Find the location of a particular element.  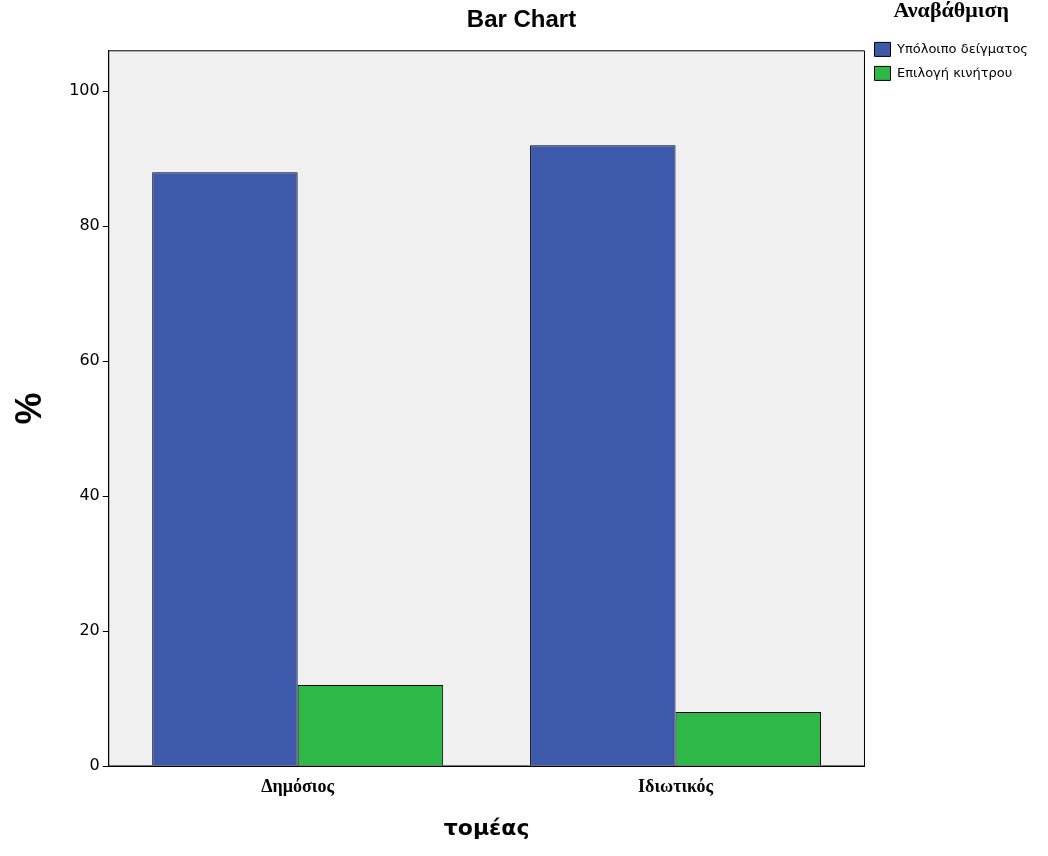

y-tick-label: 20 is located at coordinates (89, 630).